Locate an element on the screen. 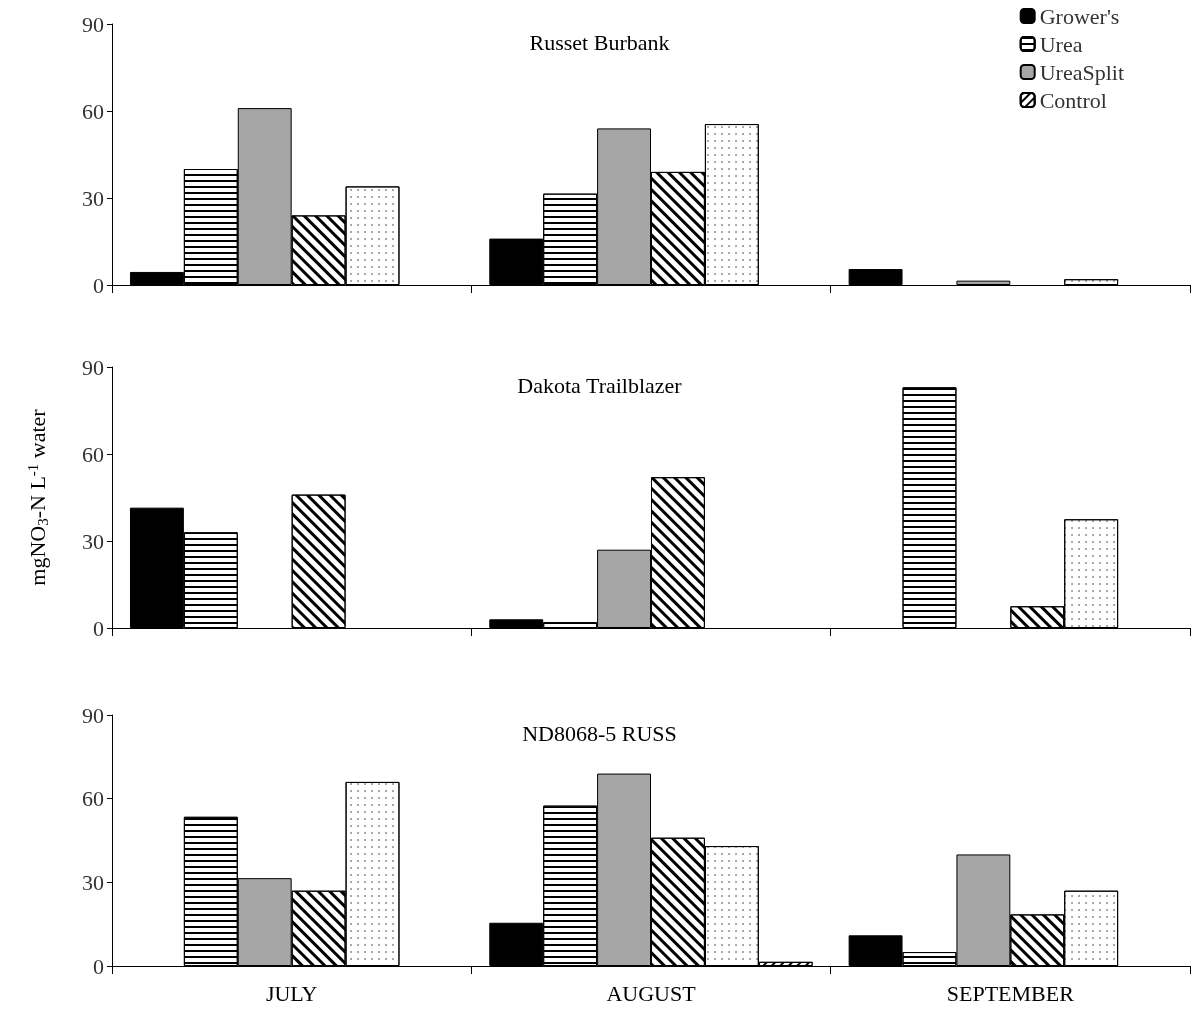 The width and height of the screenshot is (1199, 1013). y-axis-title: mgNO3-N L-1 water is located at coordinates (37, 497).